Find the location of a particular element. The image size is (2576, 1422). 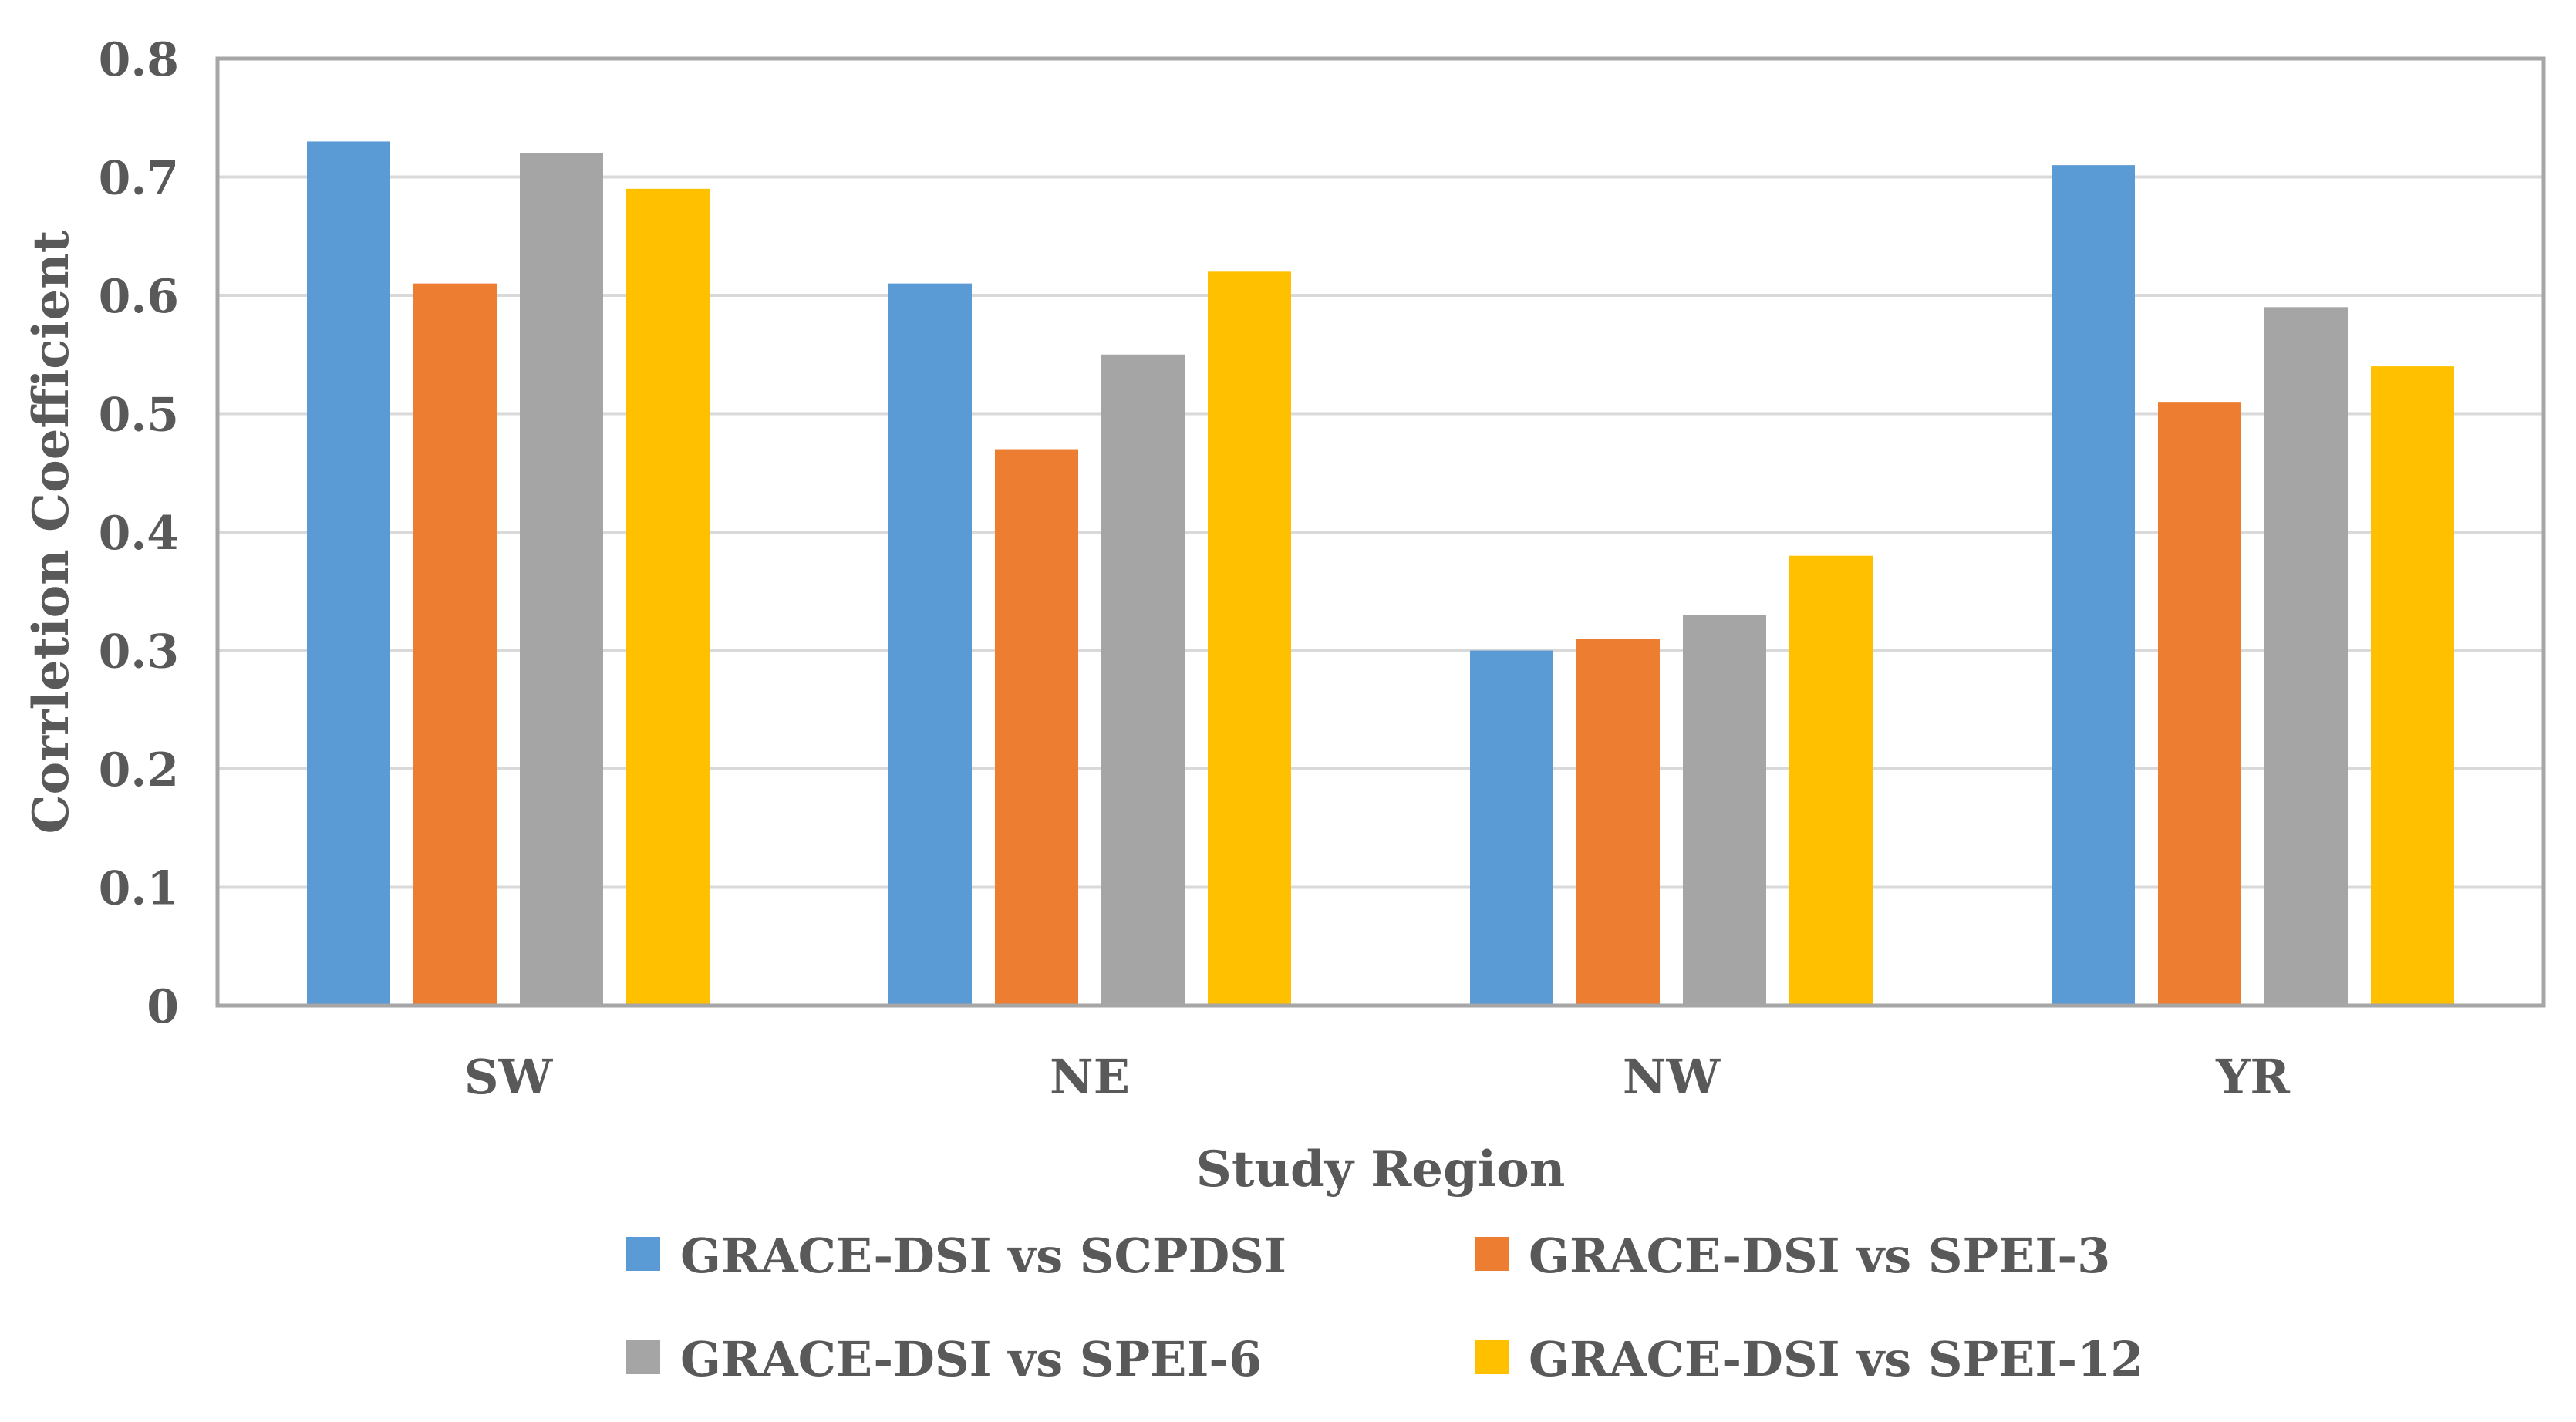

x-tick-label: NE is located at coordinates (1090, 1077).